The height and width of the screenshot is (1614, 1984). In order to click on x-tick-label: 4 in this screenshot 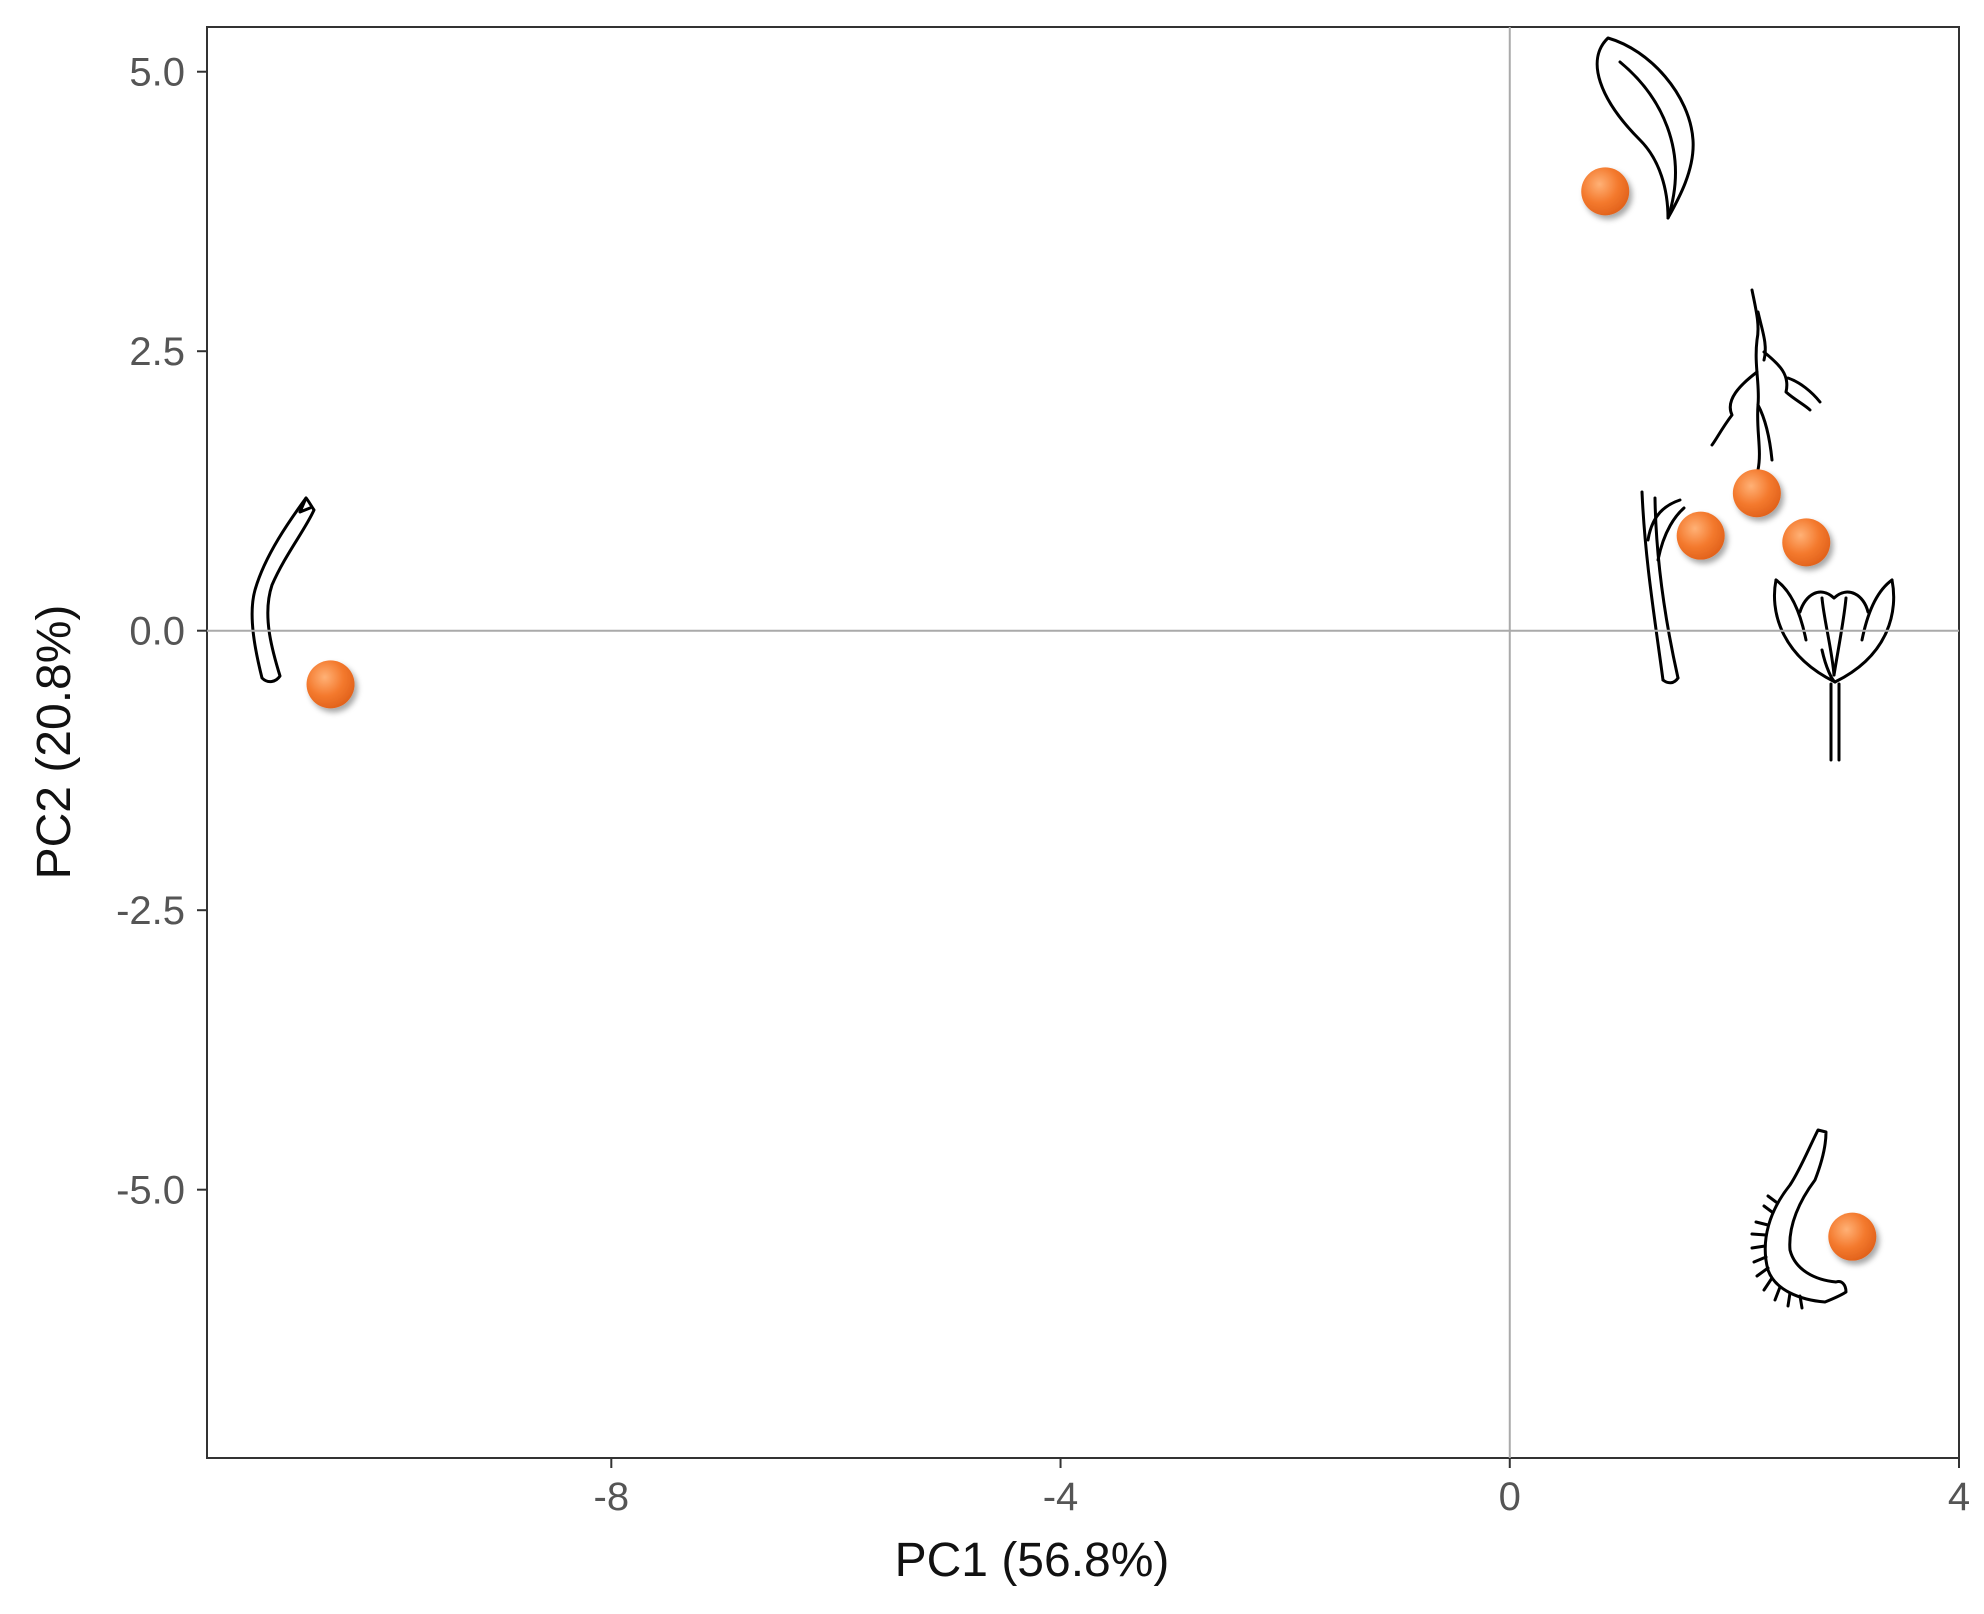, I will do `click(1959, 1497)`.